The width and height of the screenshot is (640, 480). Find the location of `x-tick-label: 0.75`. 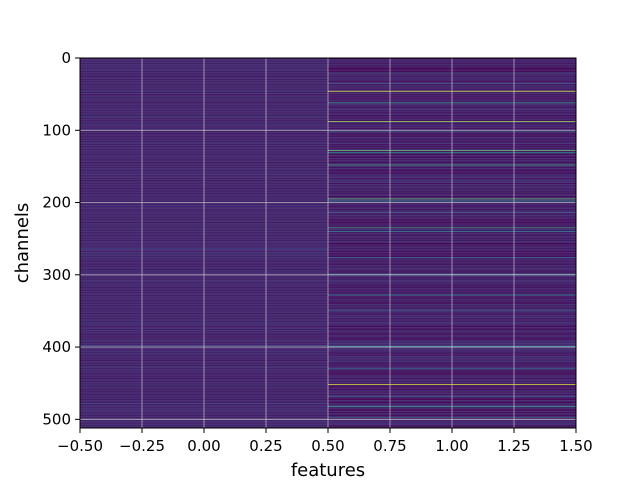

x-tick-label: 0.75 is located at coordinates (389, 446).